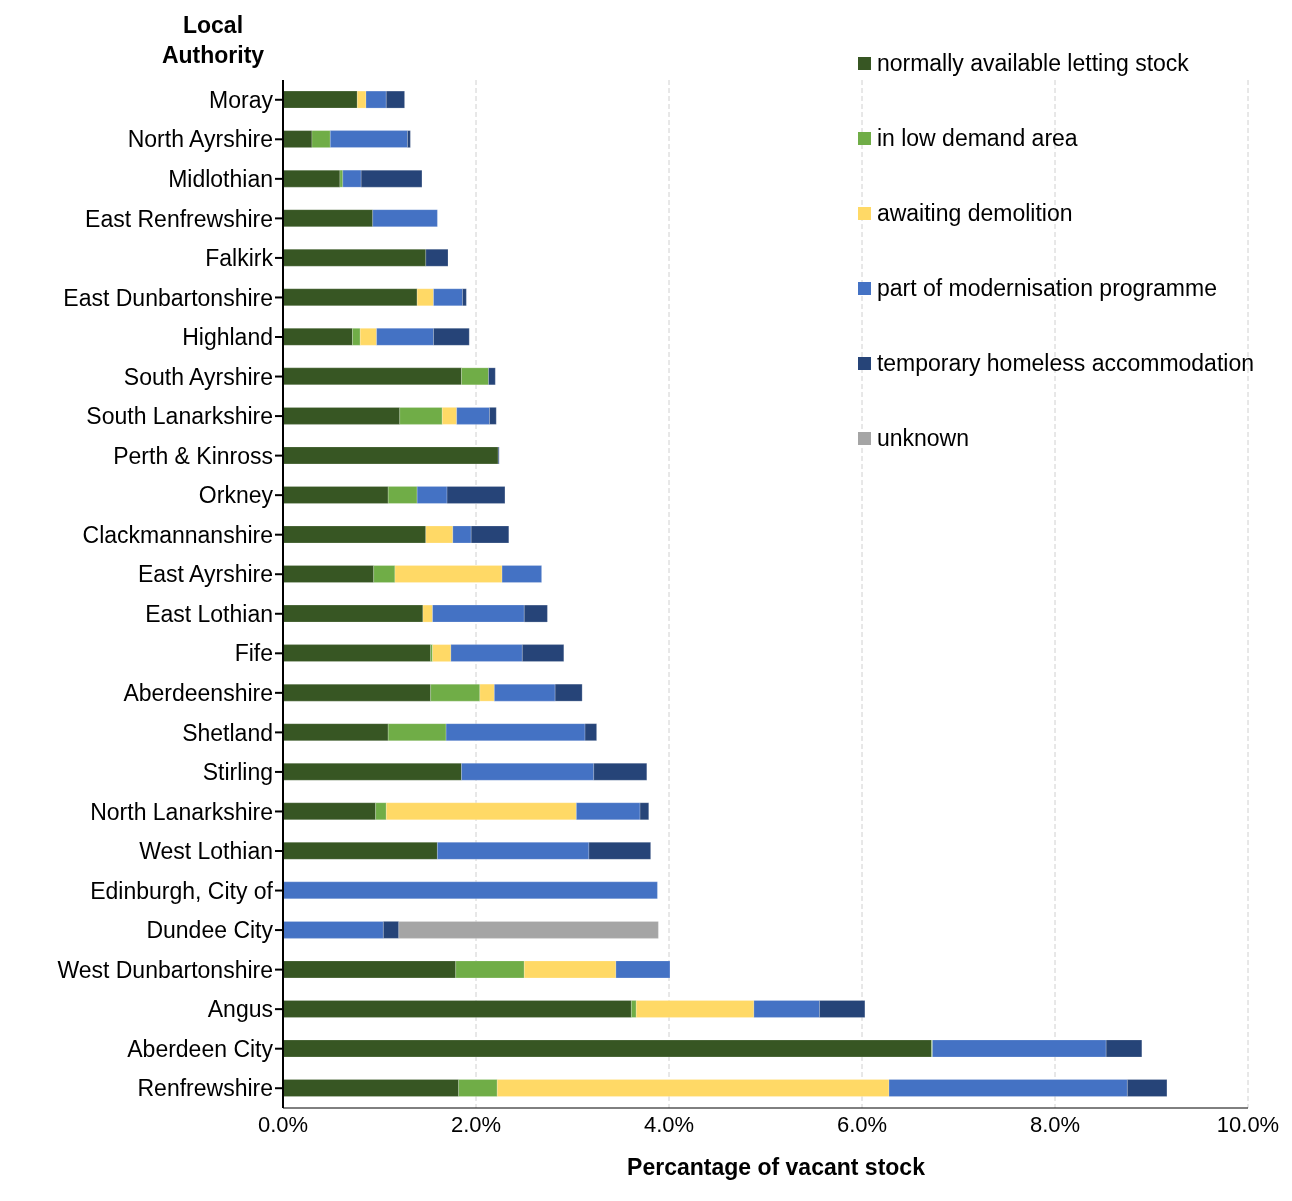 This screenshot has height=1201, width=1292. I want to click on y-tick-label: Midlothian, so click(220, 179).